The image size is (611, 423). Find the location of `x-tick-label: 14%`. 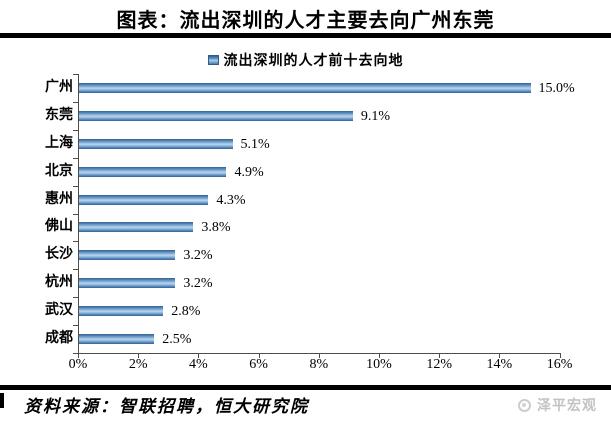

x-tick-label: 14% is located at coordinates (499, 364).